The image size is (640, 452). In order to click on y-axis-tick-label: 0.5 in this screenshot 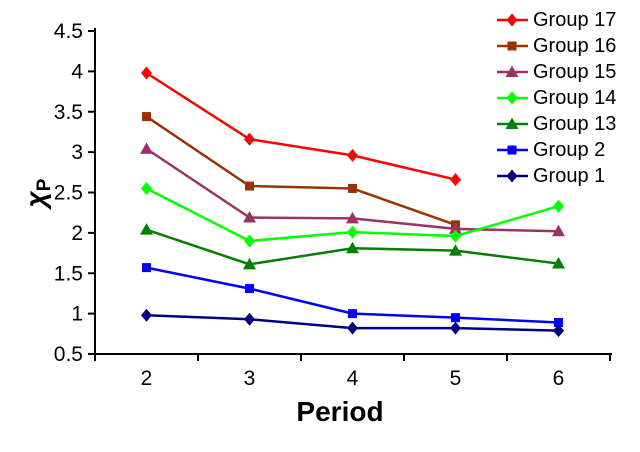, I will do `click(68, 354)`.